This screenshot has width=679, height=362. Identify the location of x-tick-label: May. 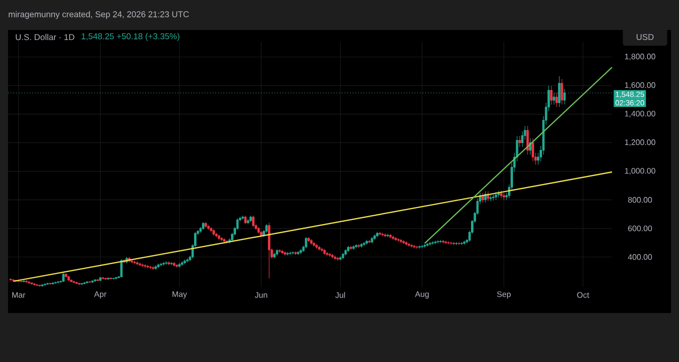
(179, 295).